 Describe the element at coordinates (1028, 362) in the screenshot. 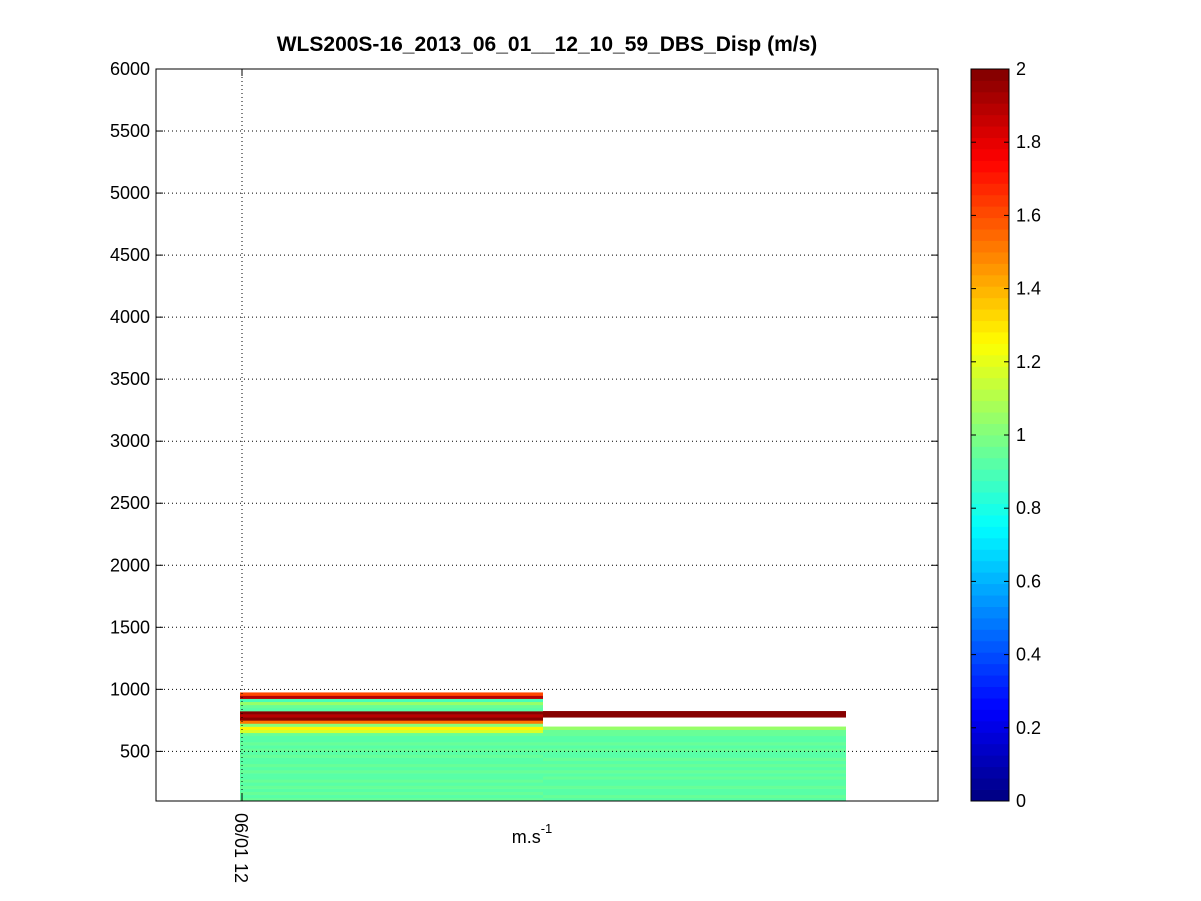

I see `colorbar-tick-label: 1.2` at that location.